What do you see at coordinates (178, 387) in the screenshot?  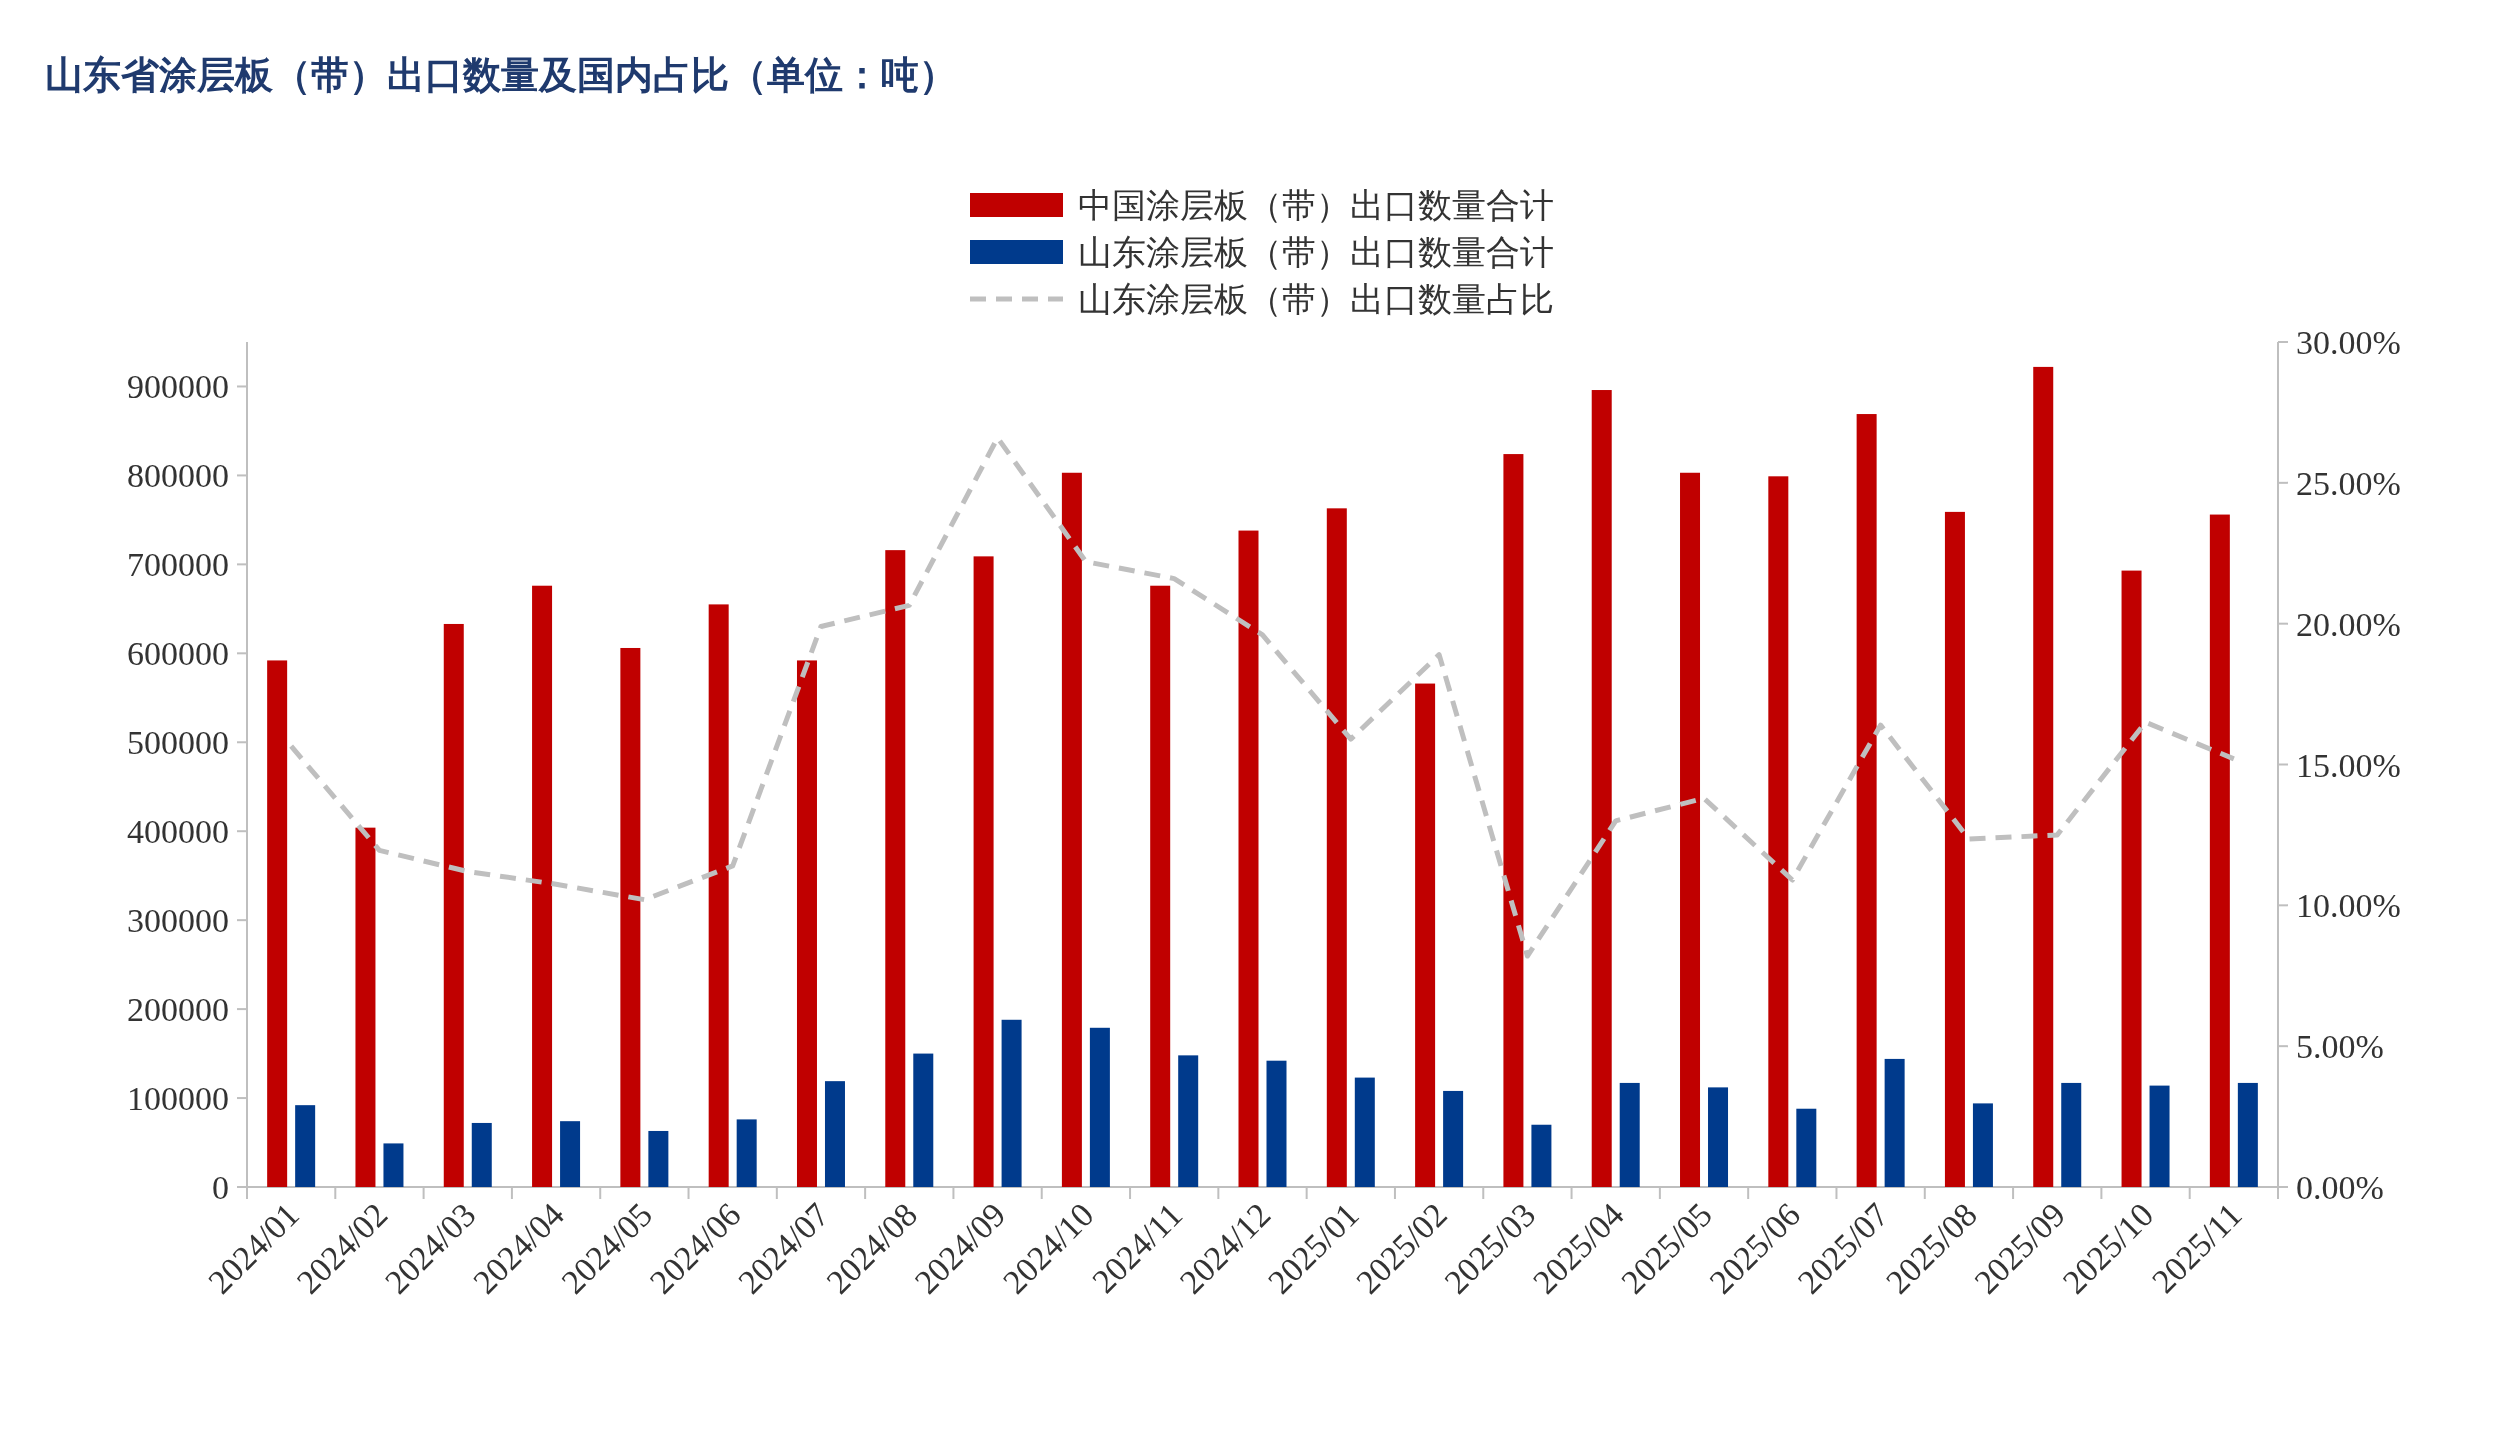 I see `y-tick-label: 900000` at bounding box center [178, 387].